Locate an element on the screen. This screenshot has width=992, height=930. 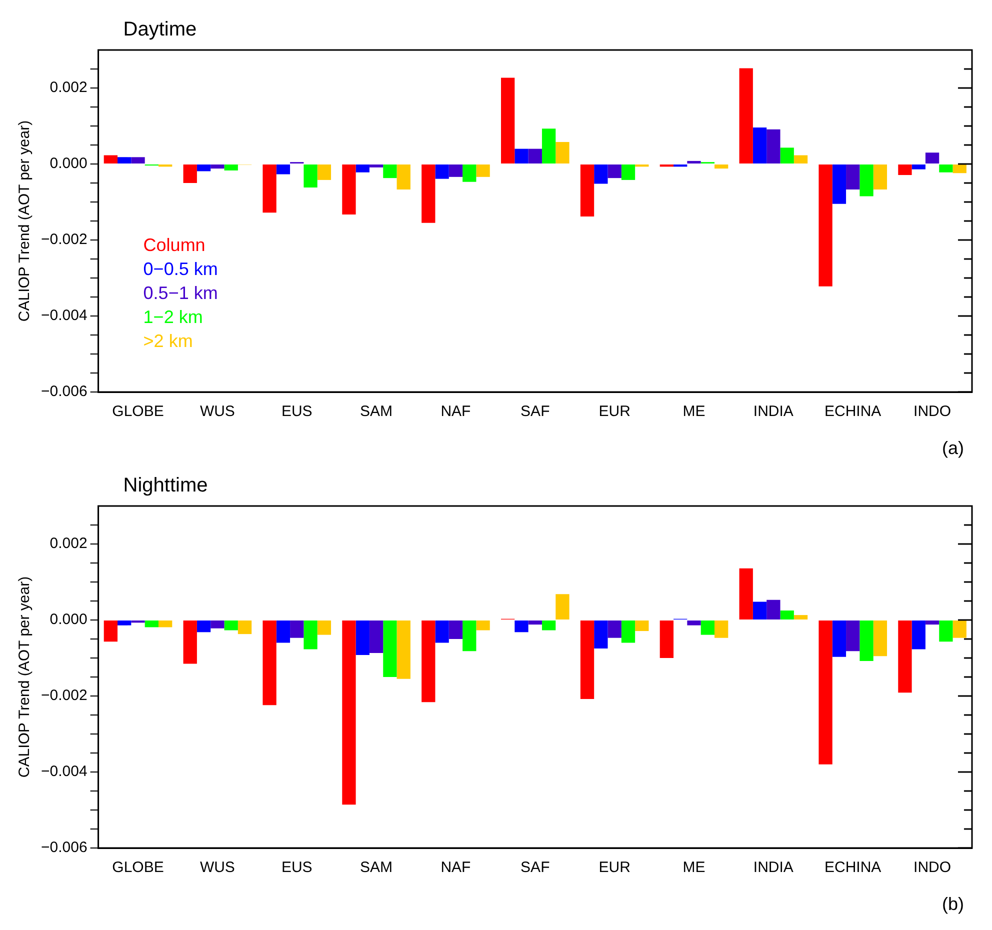
text: 0−0.5 km is located at coordinates (180, 268).